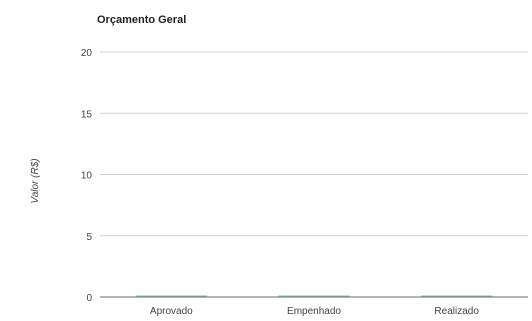 The width and height of the screenshot is (532, 321). I want to click on y-tick-label: 5, so click(89, 237).